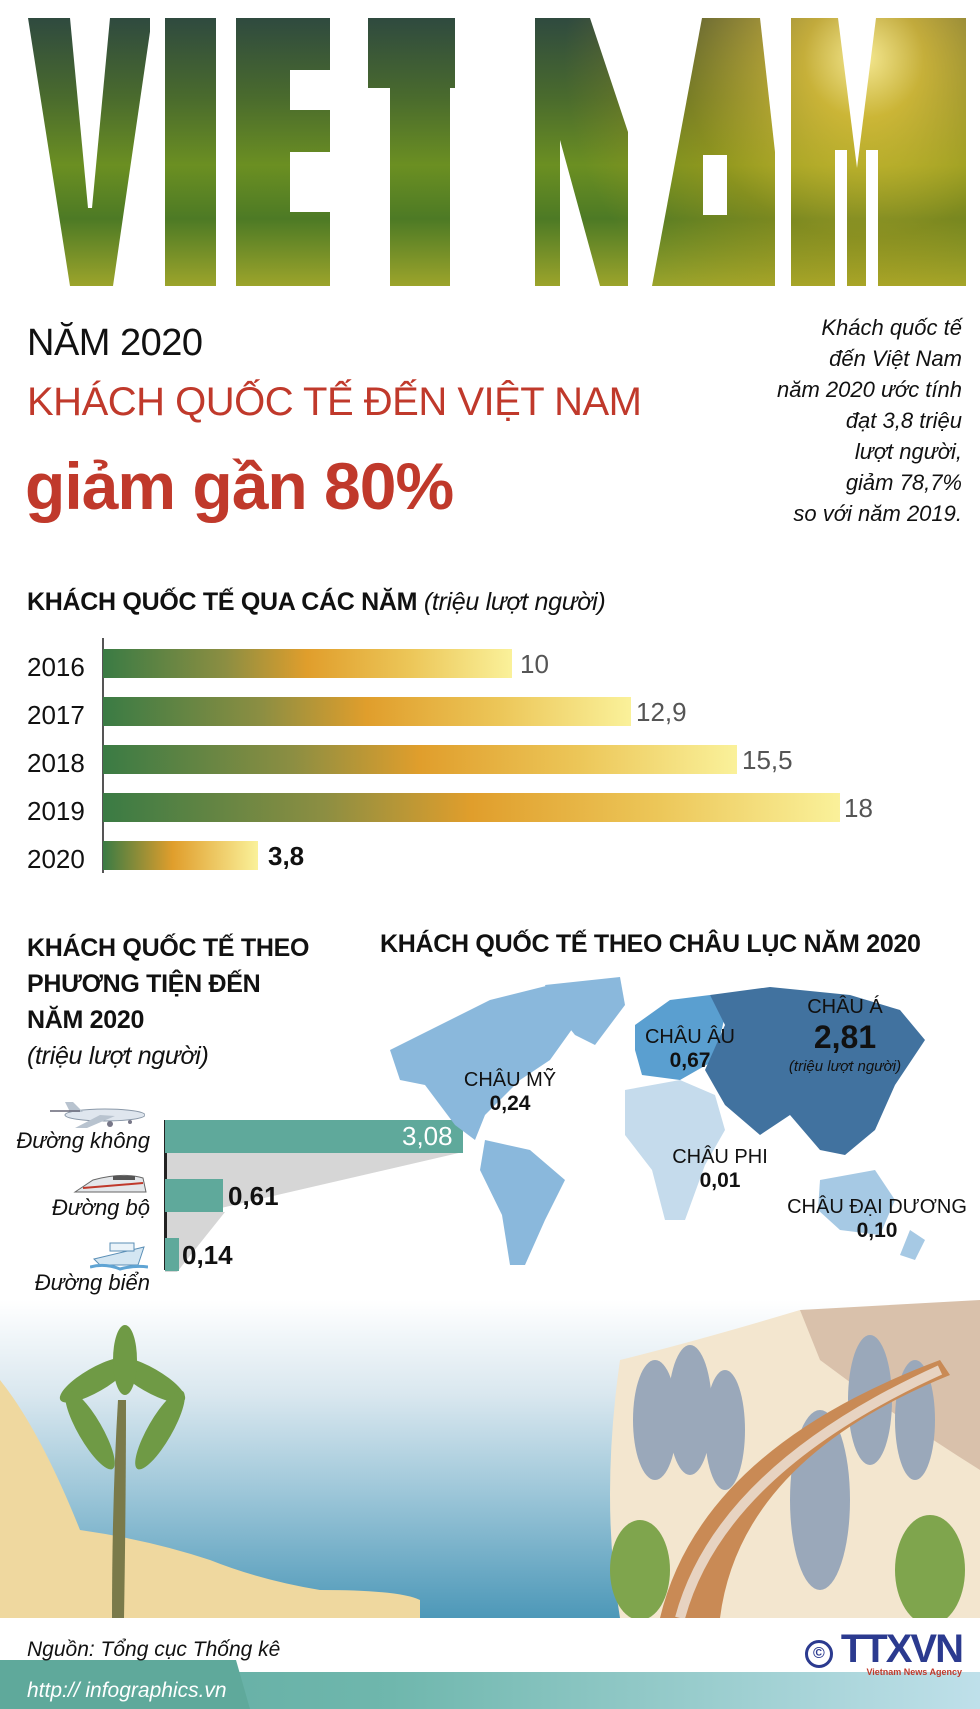 This screenshot has width=980, height=1709. What do you see at coordinates (172, 1254) in the screenshot?
I see `transport-bar-sea` at bounding box center [172, 1254].